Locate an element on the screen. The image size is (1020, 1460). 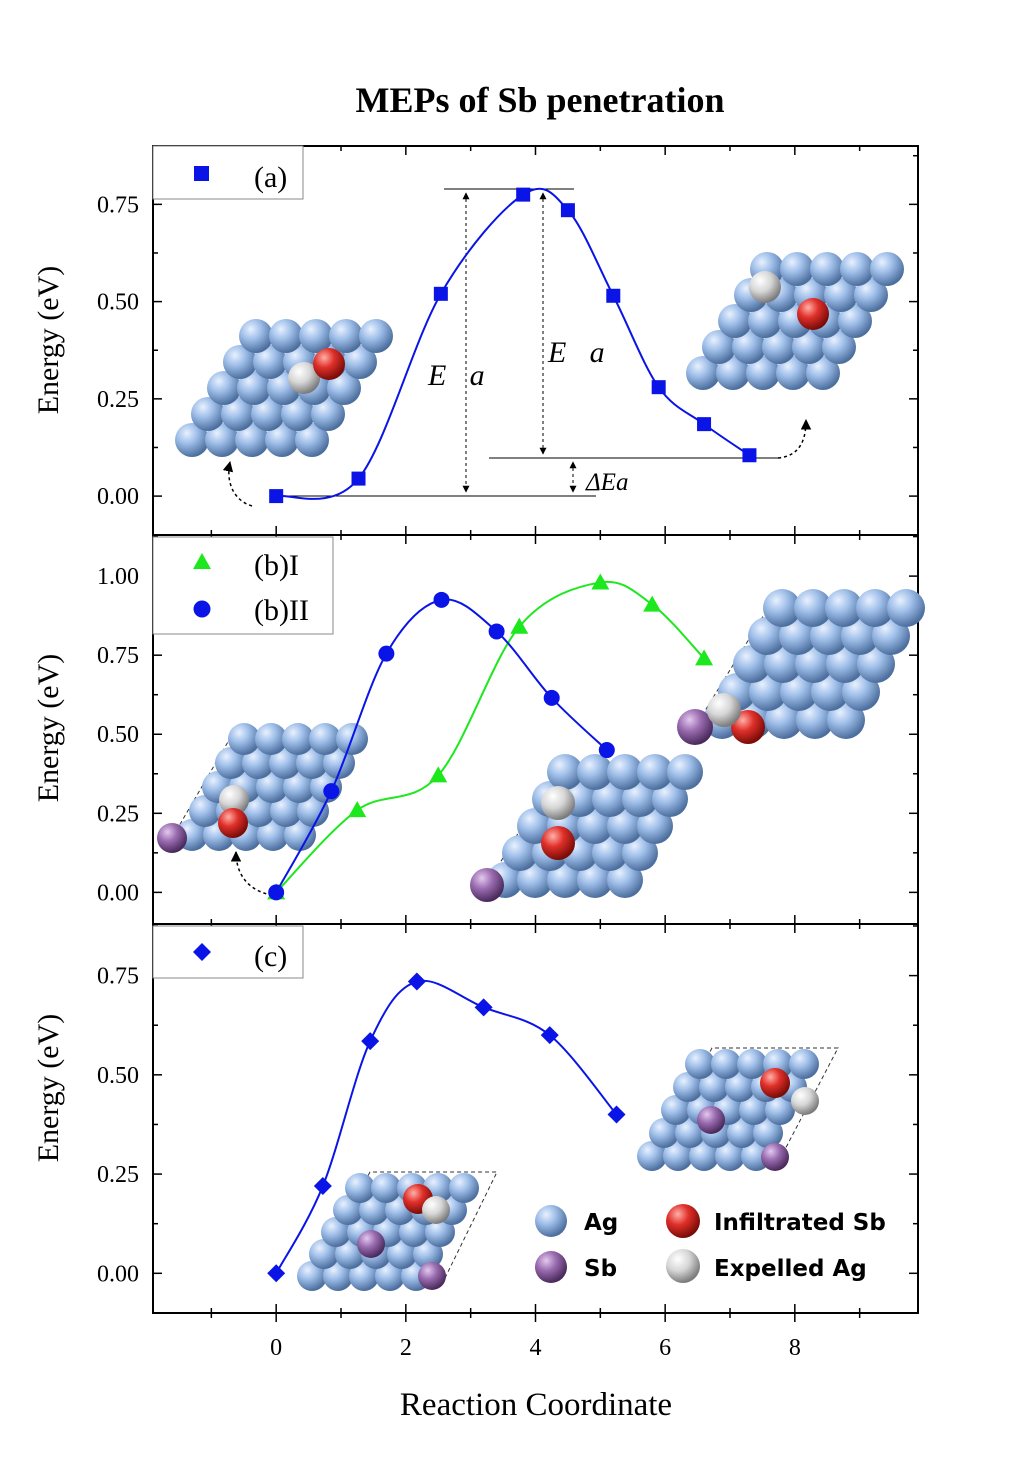
reaction-energy-label: ΔEa is located at coordinates (606, 482).